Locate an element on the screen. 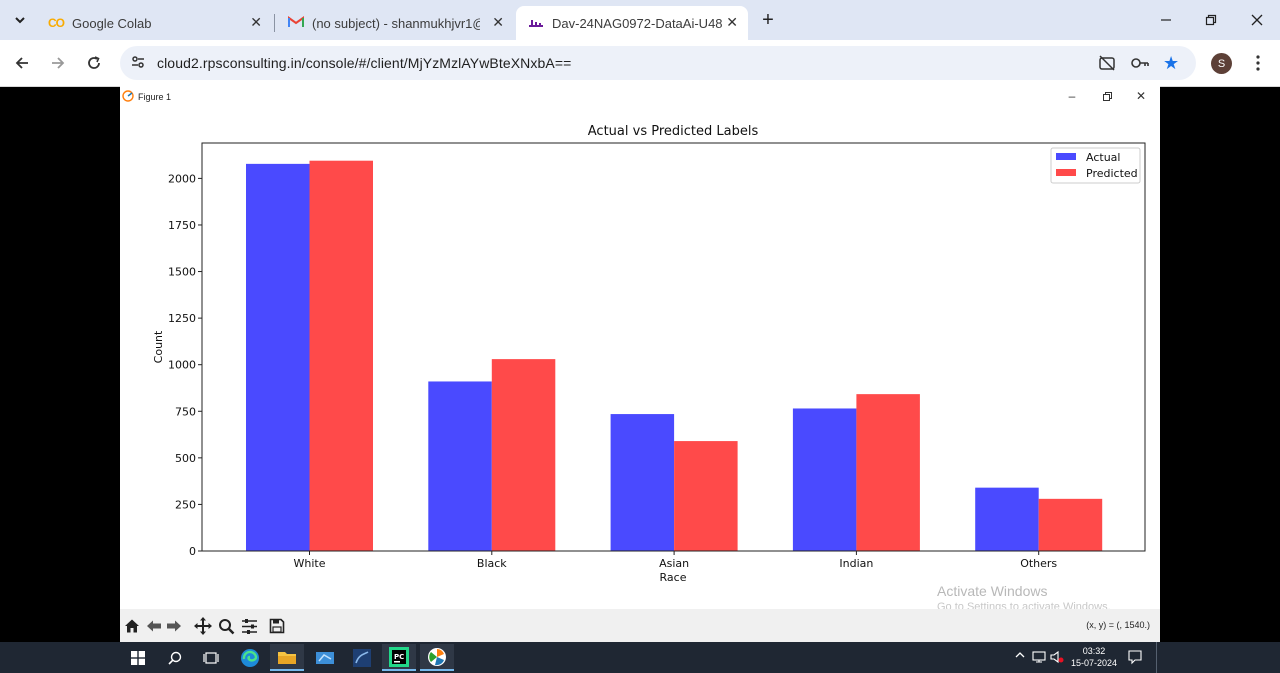  x-tick-label-others: Others is located at coordinates (1038, 563).